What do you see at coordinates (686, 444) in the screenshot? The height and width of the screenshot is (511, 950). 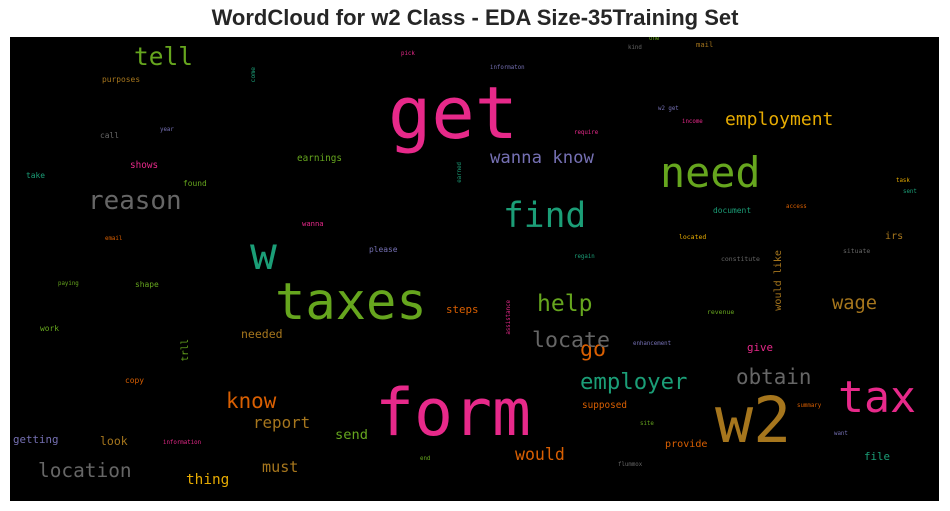 I see `word-provide: provide` at bounding box center [686, 444].